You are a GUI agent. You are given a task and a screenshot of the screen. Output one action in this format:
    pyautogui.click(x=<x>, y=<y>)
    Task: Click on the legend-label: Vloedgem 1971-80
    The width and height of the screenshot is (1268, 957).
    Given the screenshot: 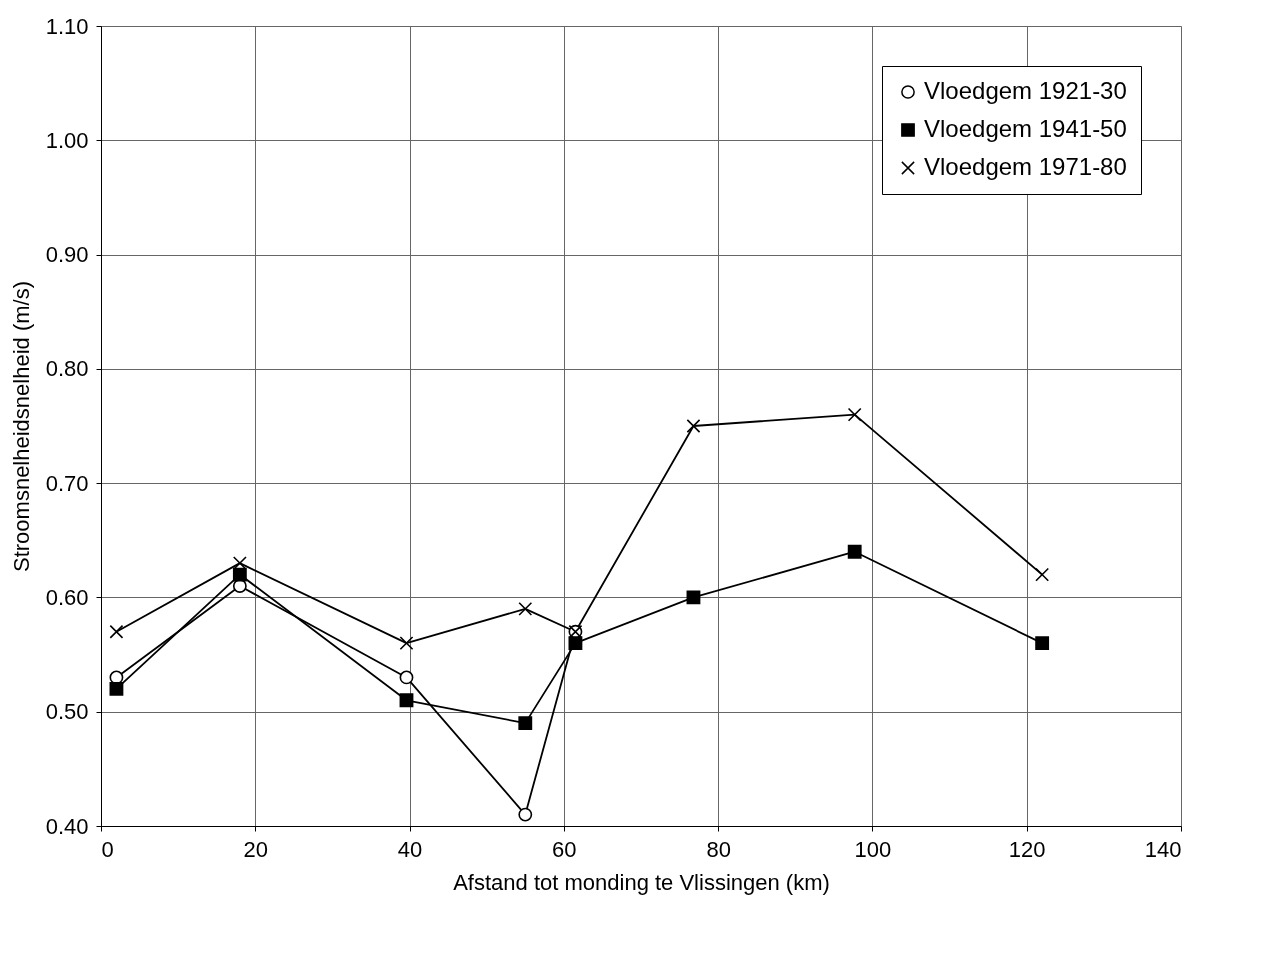 What is the action you would take?
    pyautogui.click(x=1025, y=166)
    